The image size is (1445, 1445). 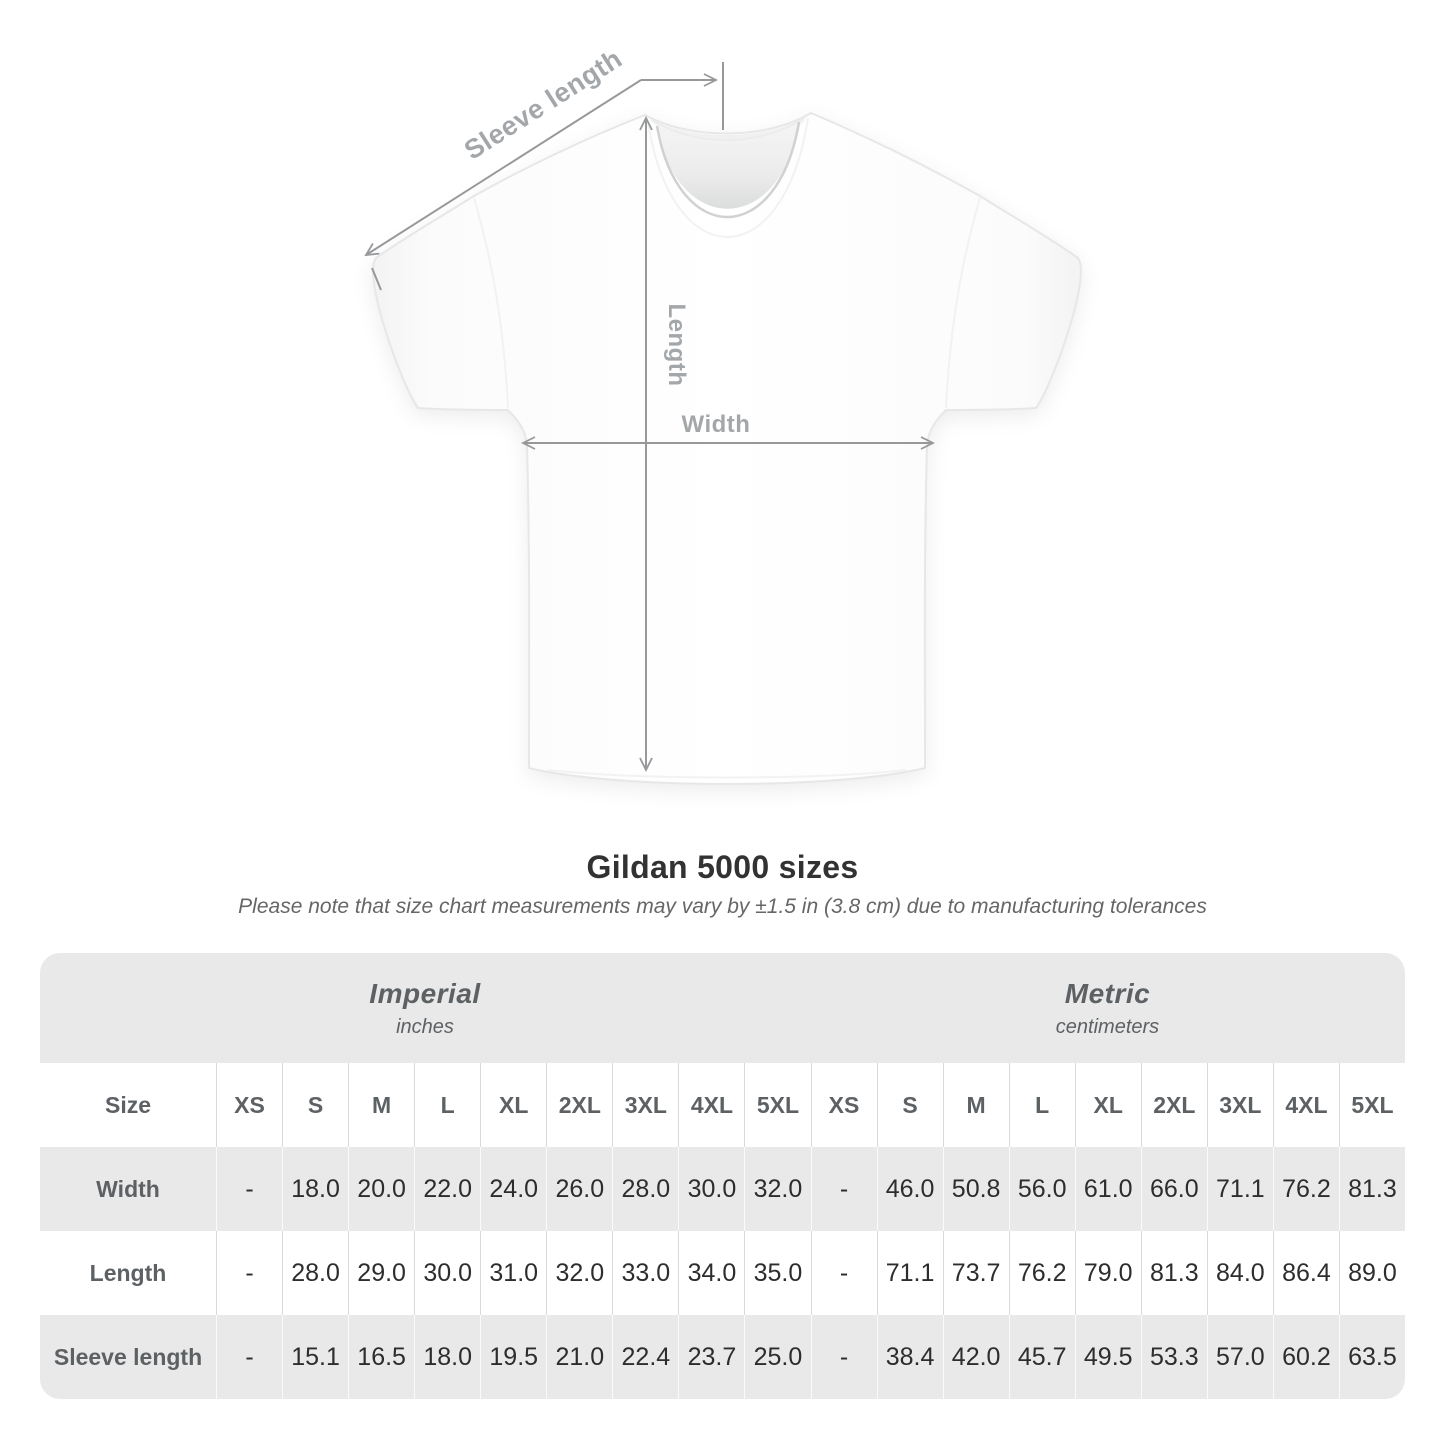 What do you see at coordinates (676, 345) in the screenshot?
I see `length-label: Length` at bounding box center [676, 345].